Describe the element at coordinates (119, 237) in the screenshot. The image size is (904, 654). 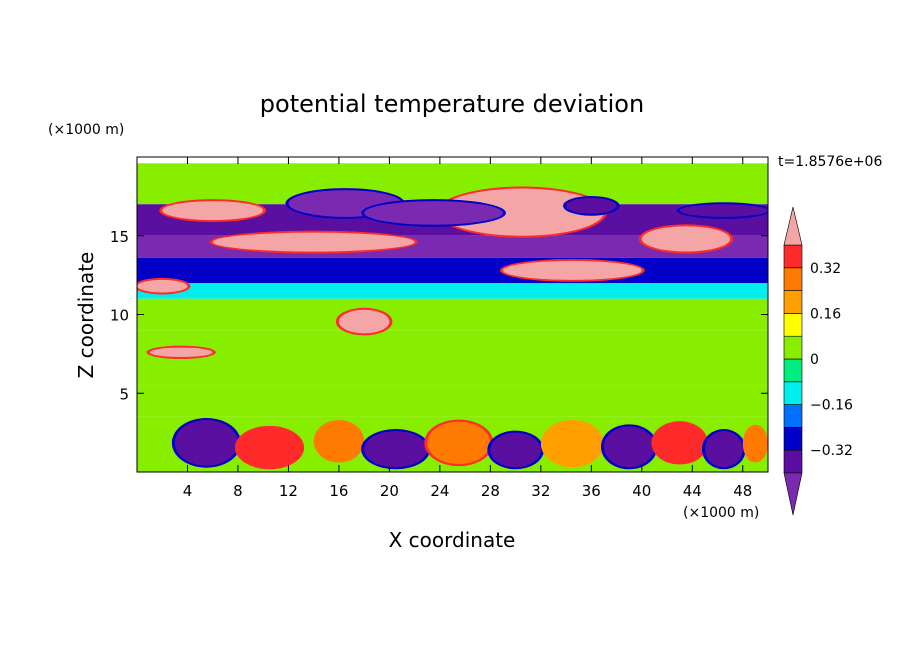
I see `y-tick-label: 15` at that location.